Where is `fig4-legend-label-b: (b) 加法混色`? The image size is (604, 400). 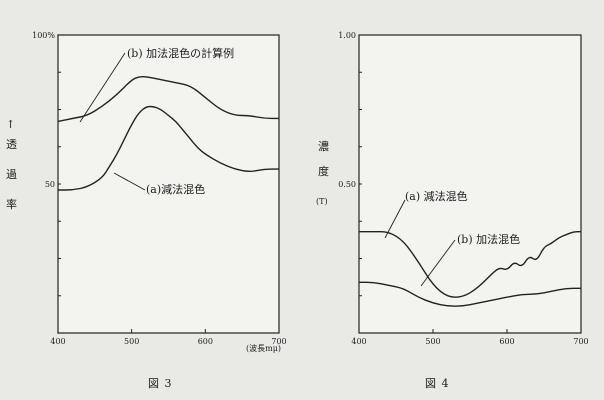
fig4-legend-label-b: (b) 加法混色 is located at coordinates (488, 239).